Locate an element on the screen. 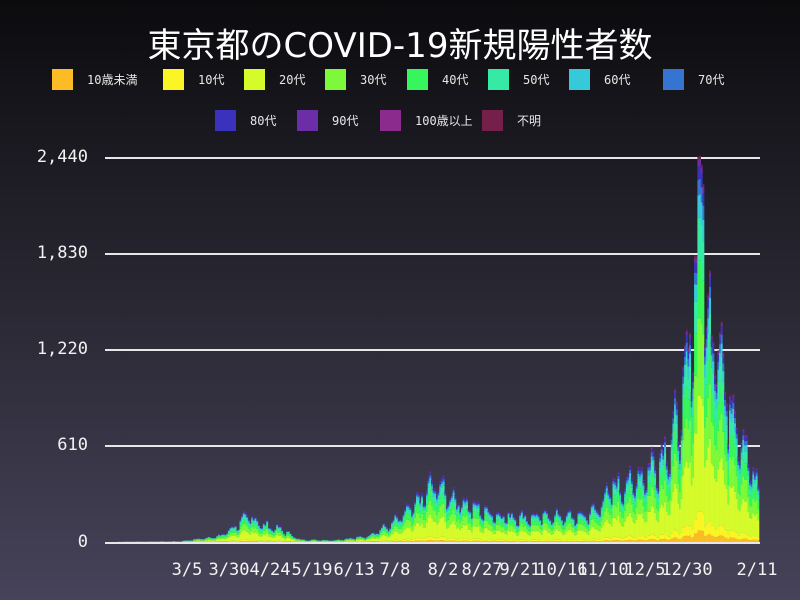 This screenshot has width=800, height=600. legend-item: 60代 is located at coordinates (599, 79).